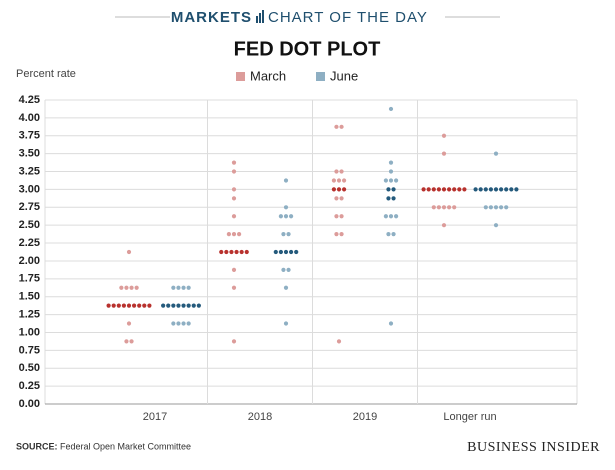 The width and height of the screenshot is (615, 470). What do you see at coordinates (29, 225) in the screenshot?
I see `y-tick-label: 2.50` at bounding box center [29, 225].